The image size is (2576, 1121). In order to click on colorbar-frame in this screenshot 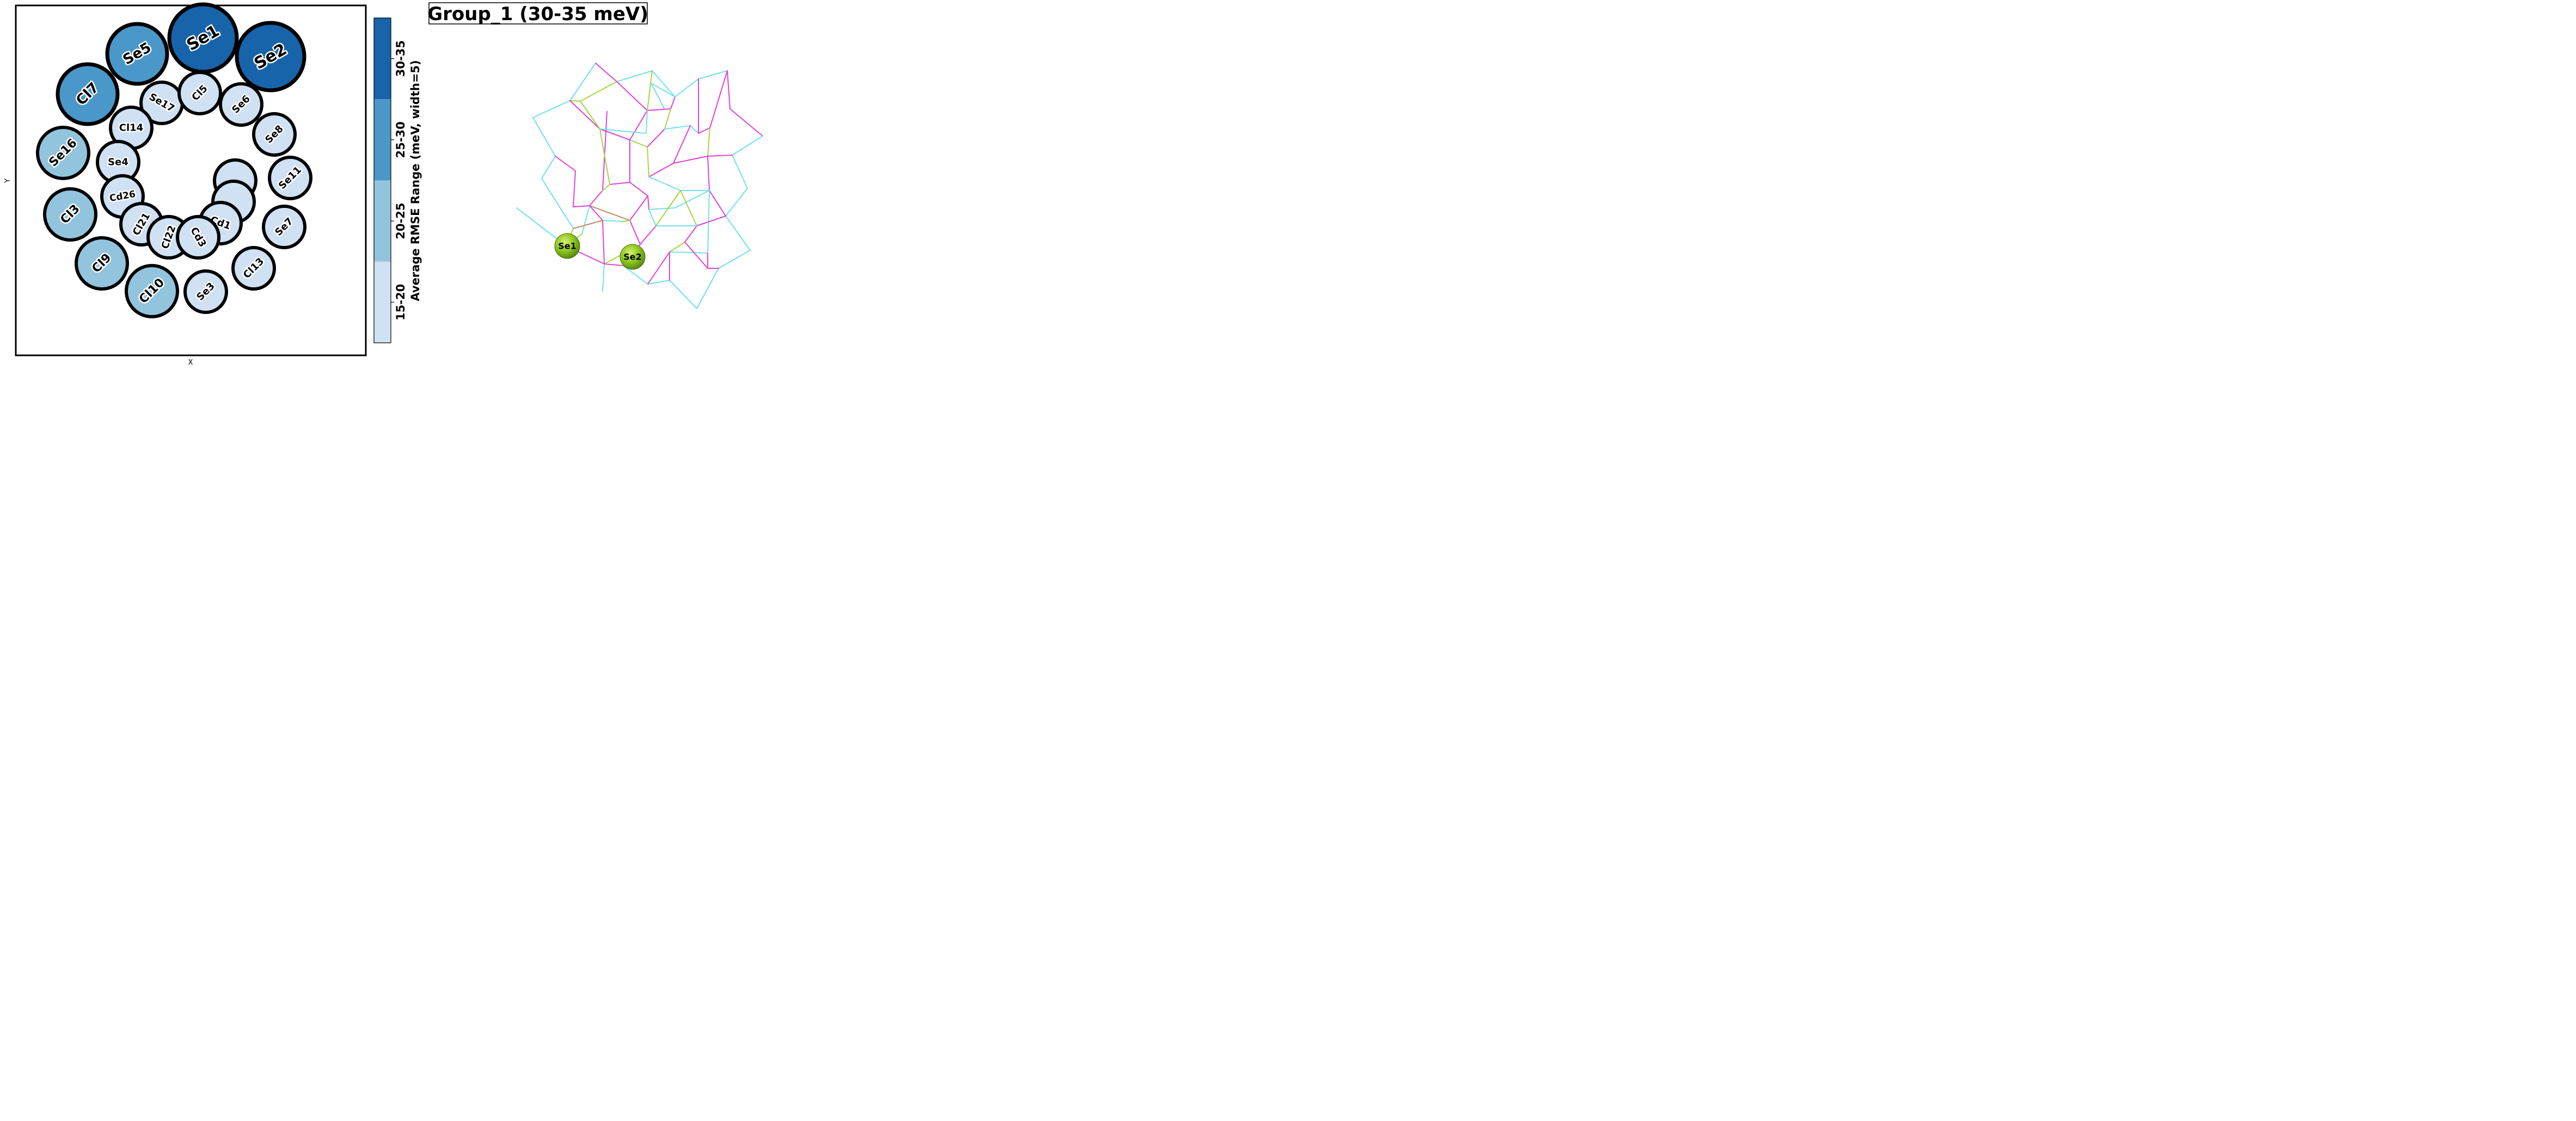, I will do `click(382, 180)`.